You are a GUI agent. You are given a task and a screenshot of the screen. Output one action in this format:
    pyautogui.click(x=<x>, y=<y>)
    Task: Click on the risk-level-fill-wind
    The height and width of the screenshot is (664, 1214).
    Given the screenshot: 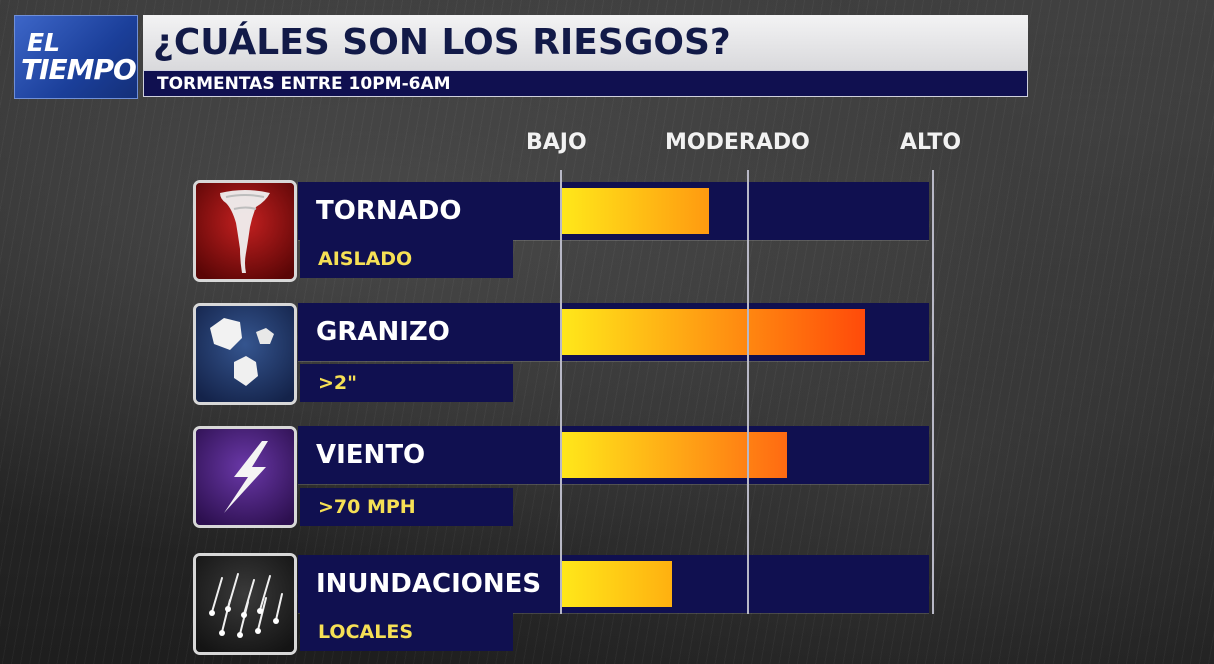 What is the action you would take?
    pyautogui.click(x=674, y=455)
    